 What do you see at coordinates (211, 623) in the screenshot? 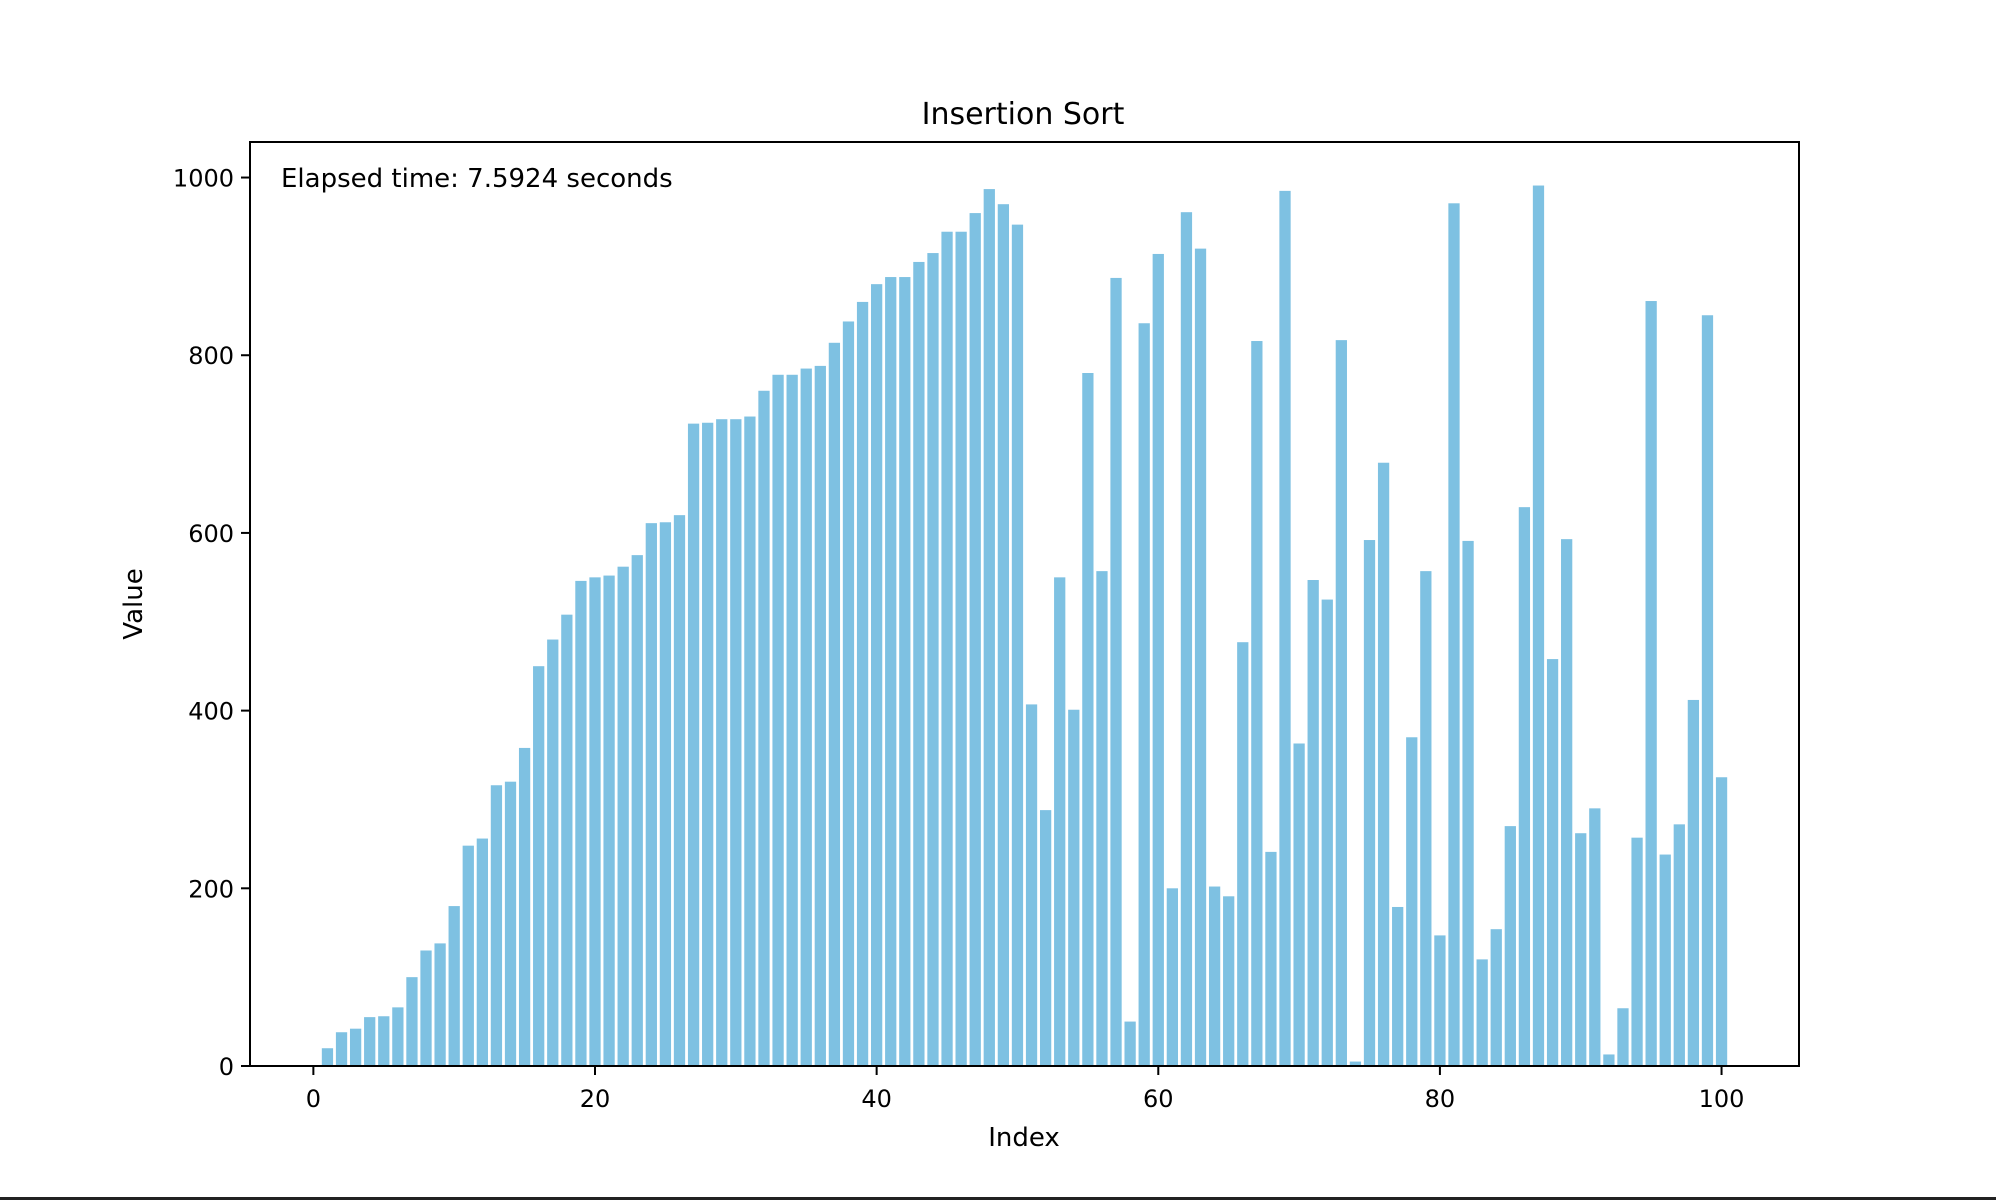
I see `y-axis-ticks: 0 200 400 600 800 1000` at bounding box center [211, 623].